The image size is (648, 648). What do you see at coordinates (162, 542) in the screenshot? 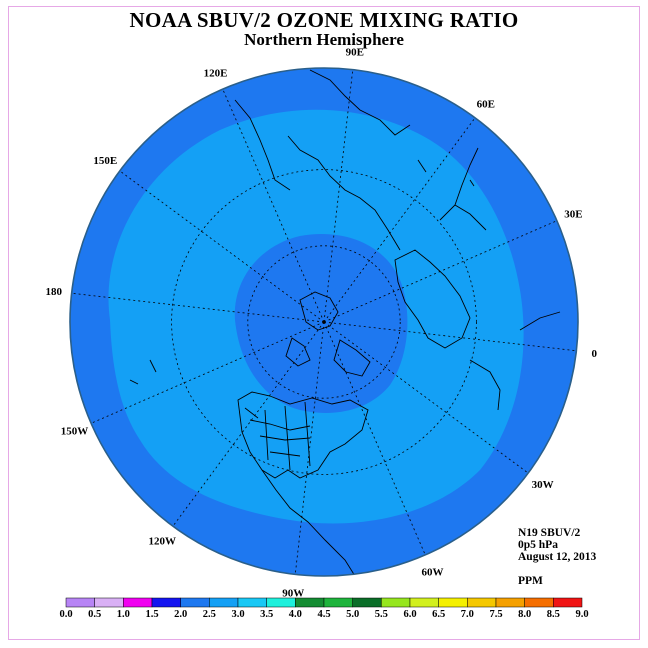
I see `longitude-label: 120W` at bounding box center [162, 542].